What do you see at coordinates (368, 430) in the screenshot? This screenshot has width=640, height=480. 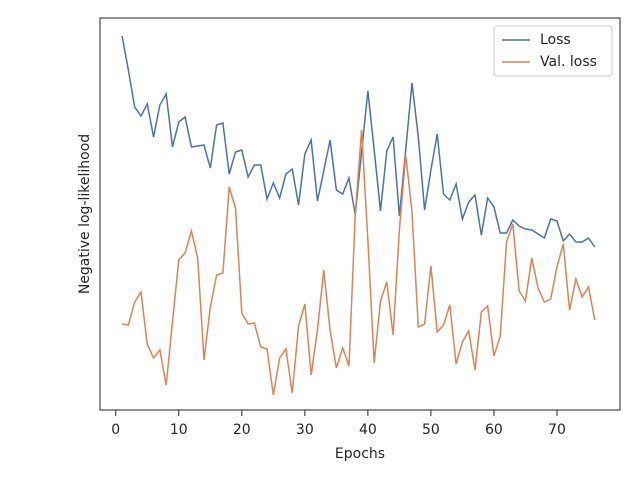 I see `x-tick-label: 40` at bounding box center [368, 430].